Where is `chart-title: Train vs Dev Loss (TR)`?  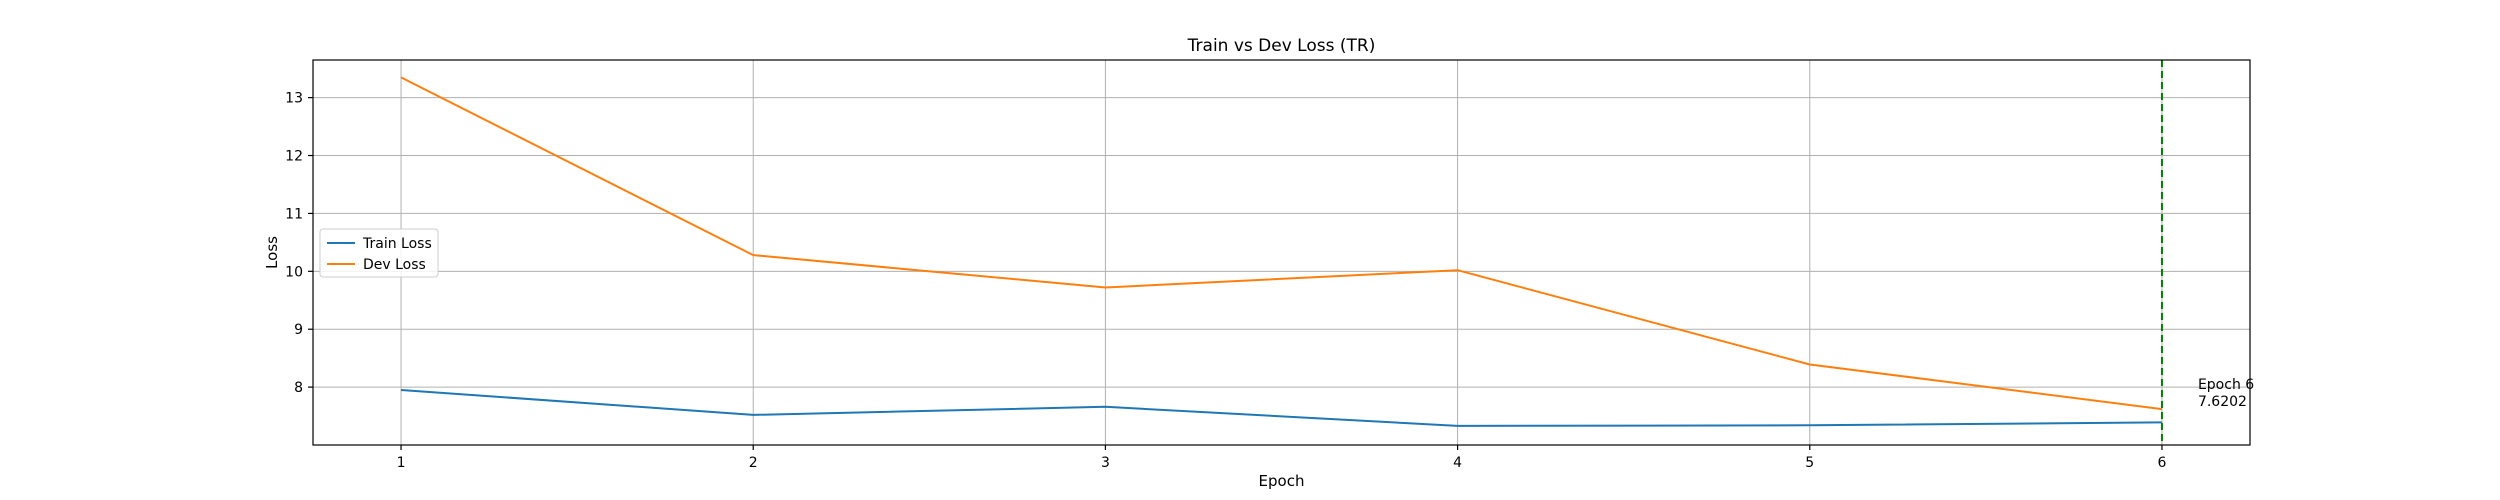
chart-title: Train vs Dev Loss (TR) is located at coordinates (1281, 46).